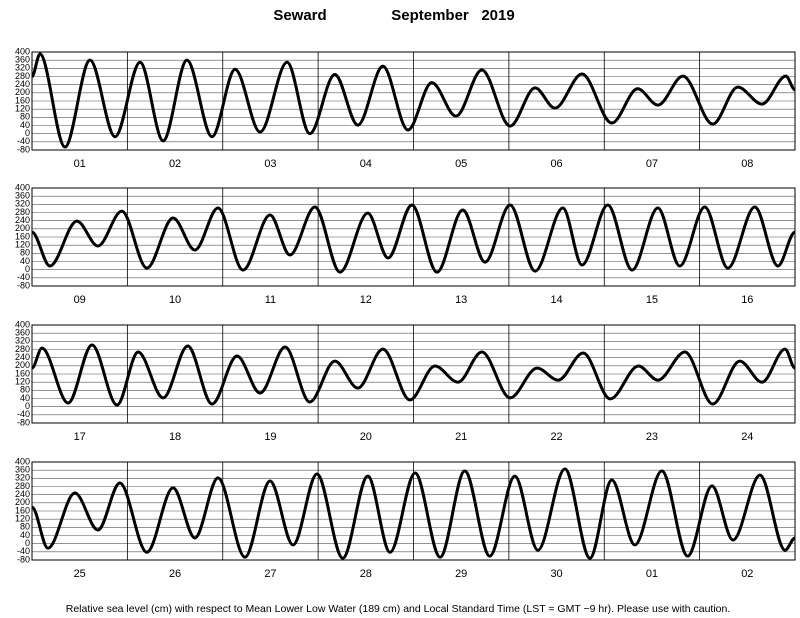 The image size is (800, 618). Describe the element at coordinates (175, 300) in the screenshot. I see `day-label: 10` at that location.